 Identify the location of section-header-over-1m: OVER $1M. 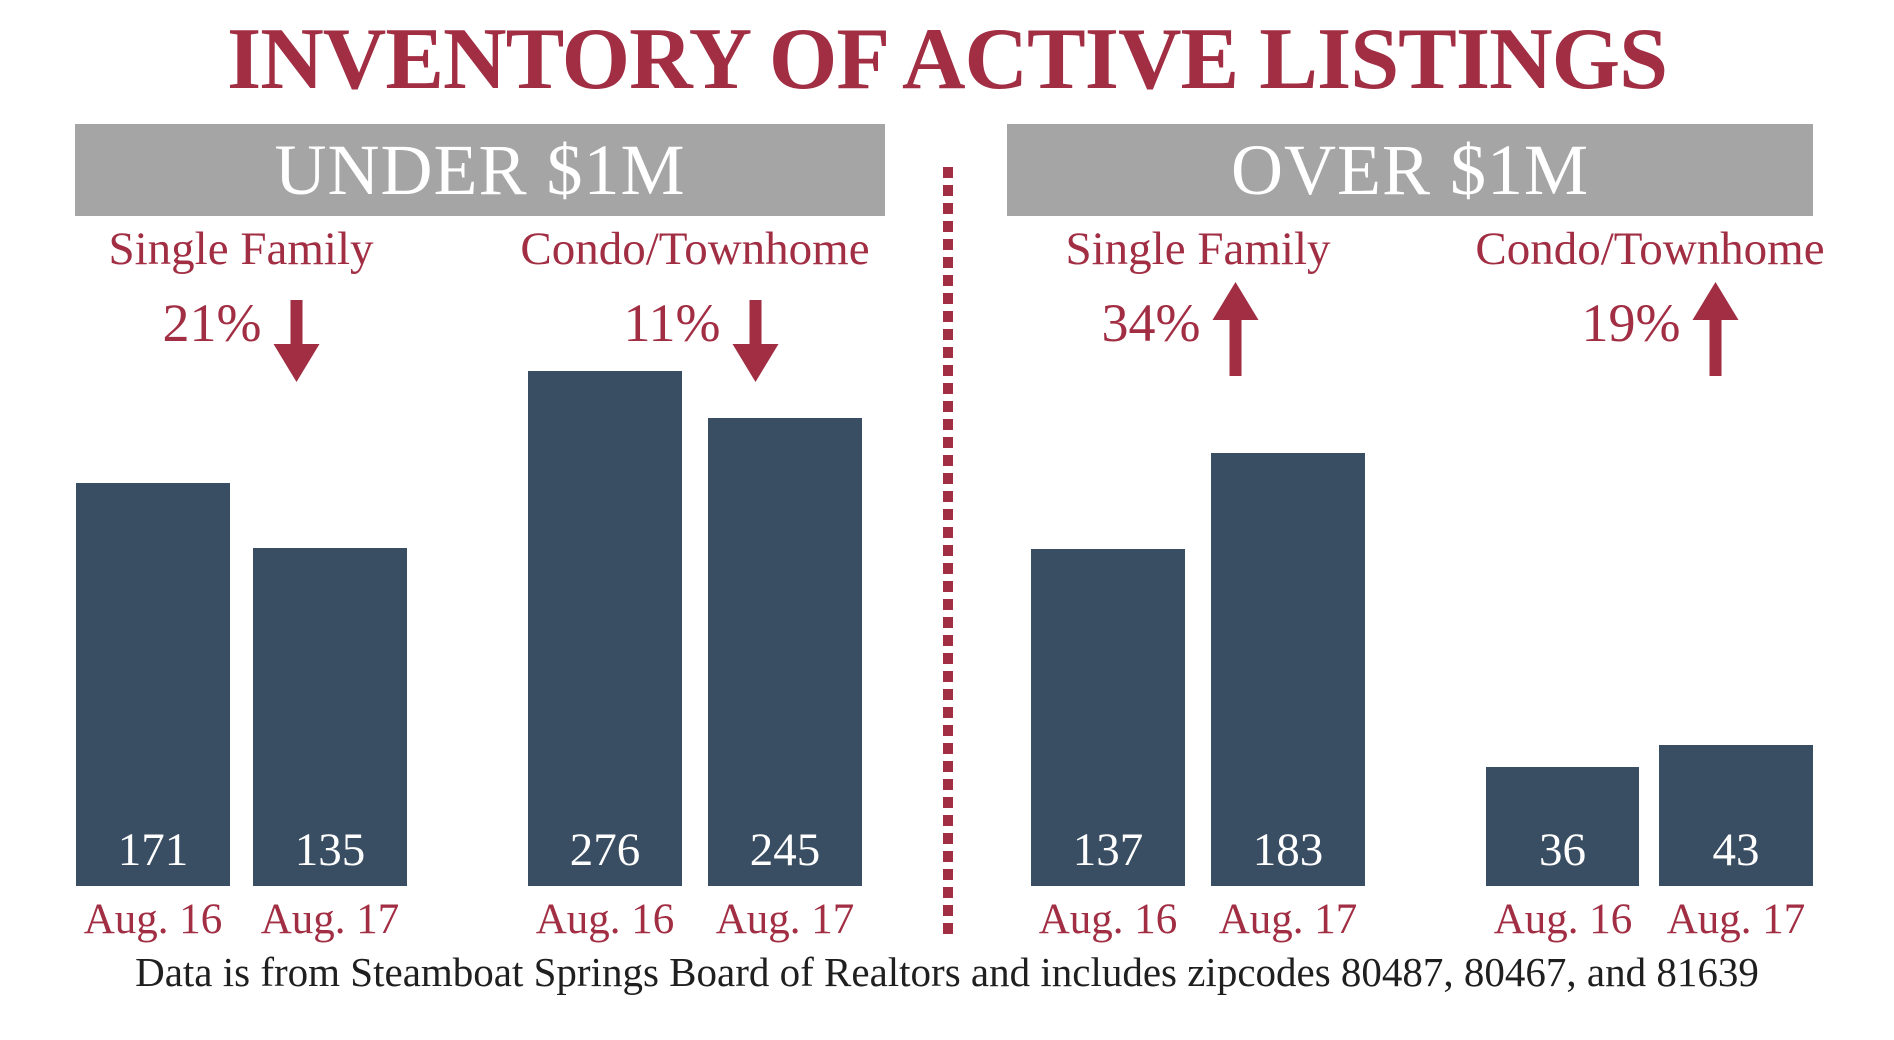
(1410, 170).